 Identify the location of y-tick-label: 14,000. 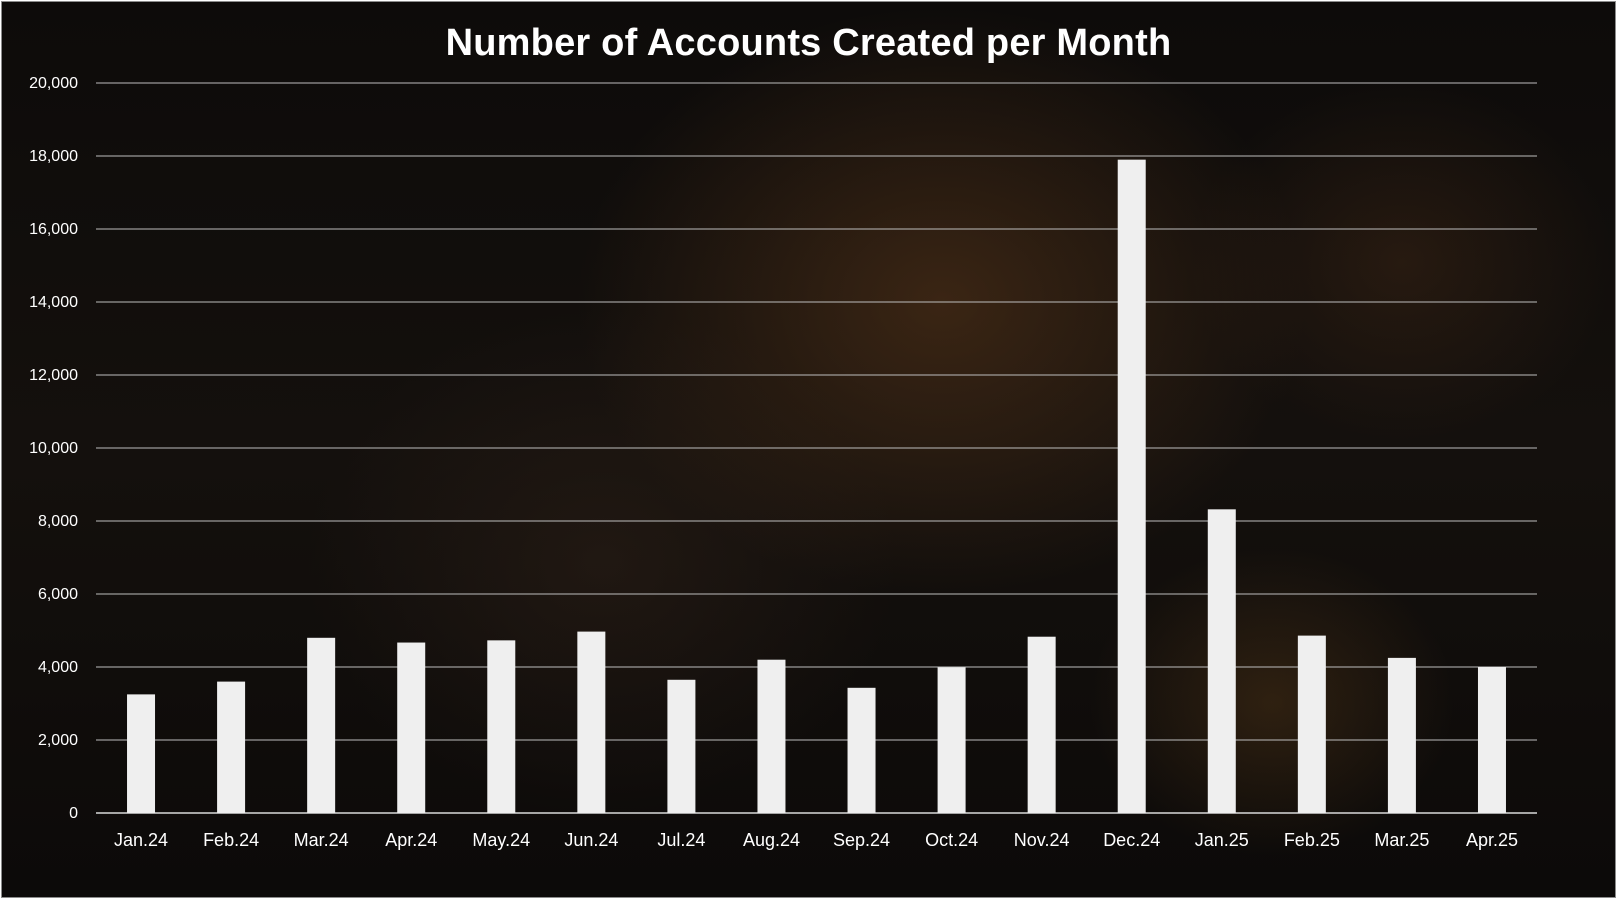
(53, 302).